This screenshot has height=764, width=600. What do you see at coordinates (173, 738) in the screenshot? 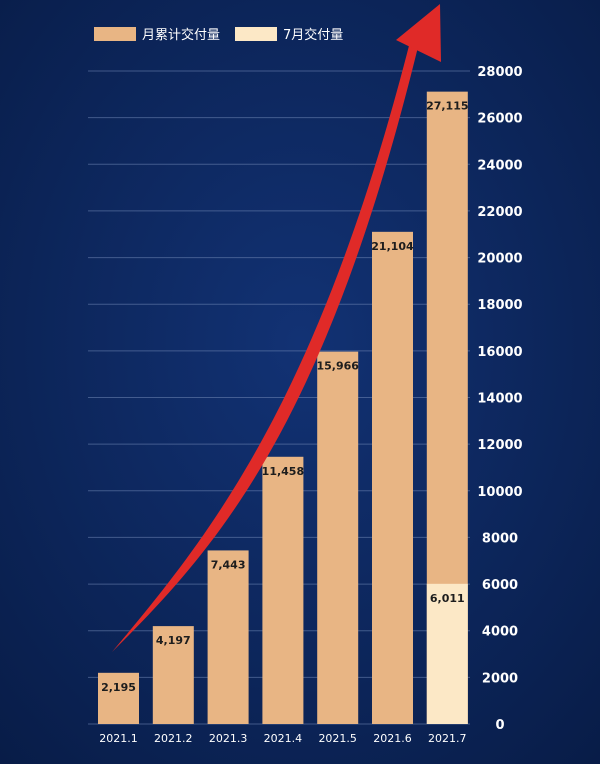
I see `x-tick-label-2021.2: 2021.2` at bounding box center [173, 738].